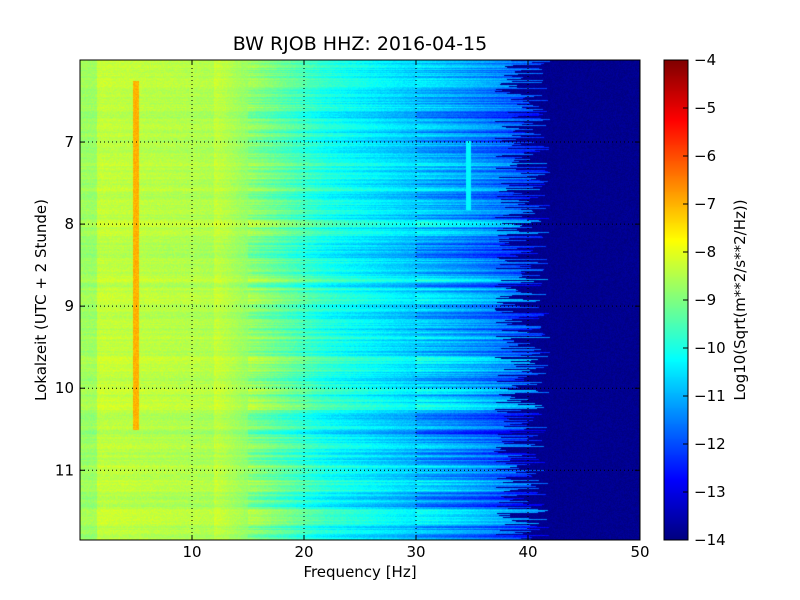 This screenshot has height=600, width=800. Describe the element at coordinates (359, 572) in the screenshot. I see `x-axis-label: Frequency [Hz]` at that location.